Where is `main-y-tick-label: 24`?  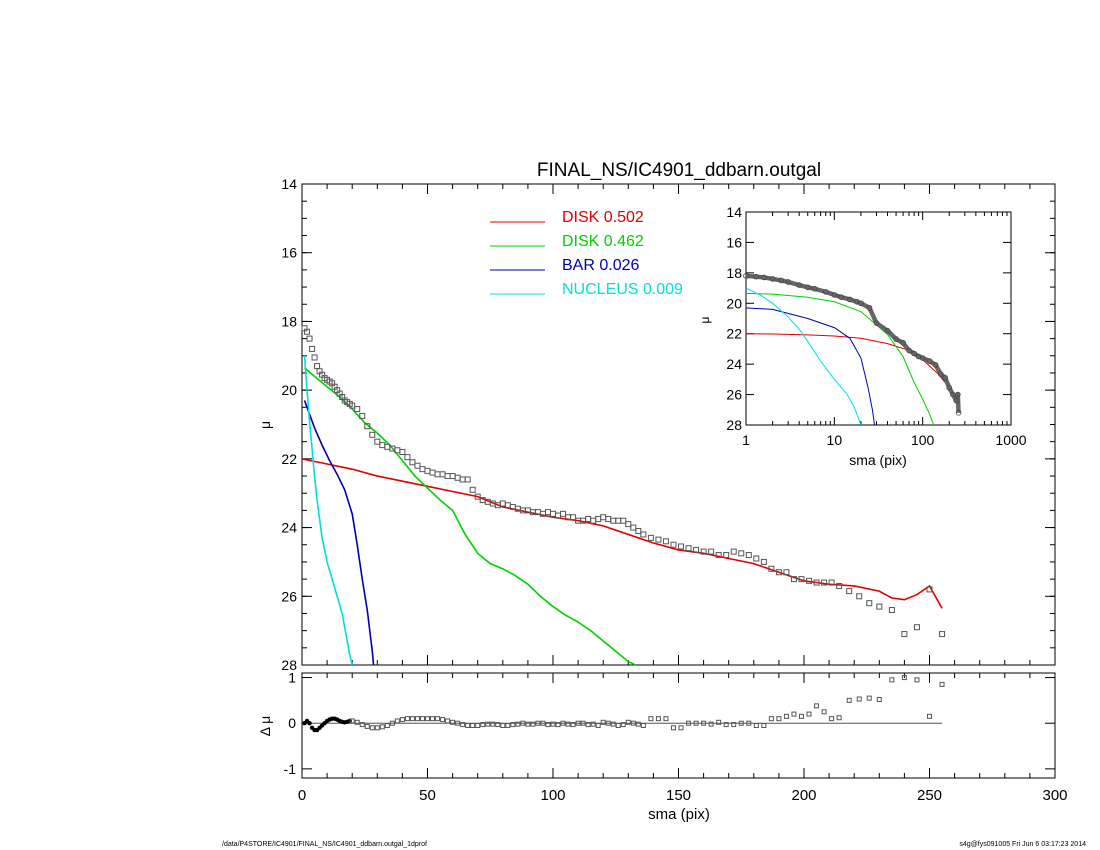 main-y-tick-label: 24 is located at coordinates (289, 528).